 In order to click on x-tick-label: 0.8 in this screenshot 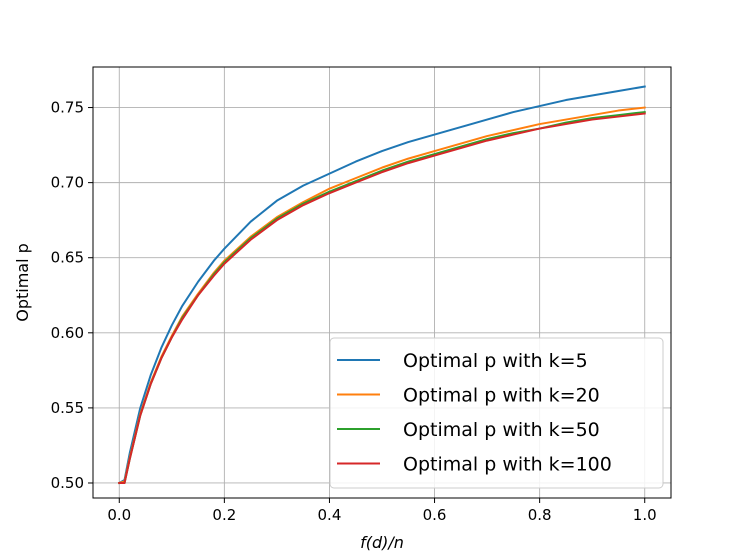, I will do `click(540, 515)`.